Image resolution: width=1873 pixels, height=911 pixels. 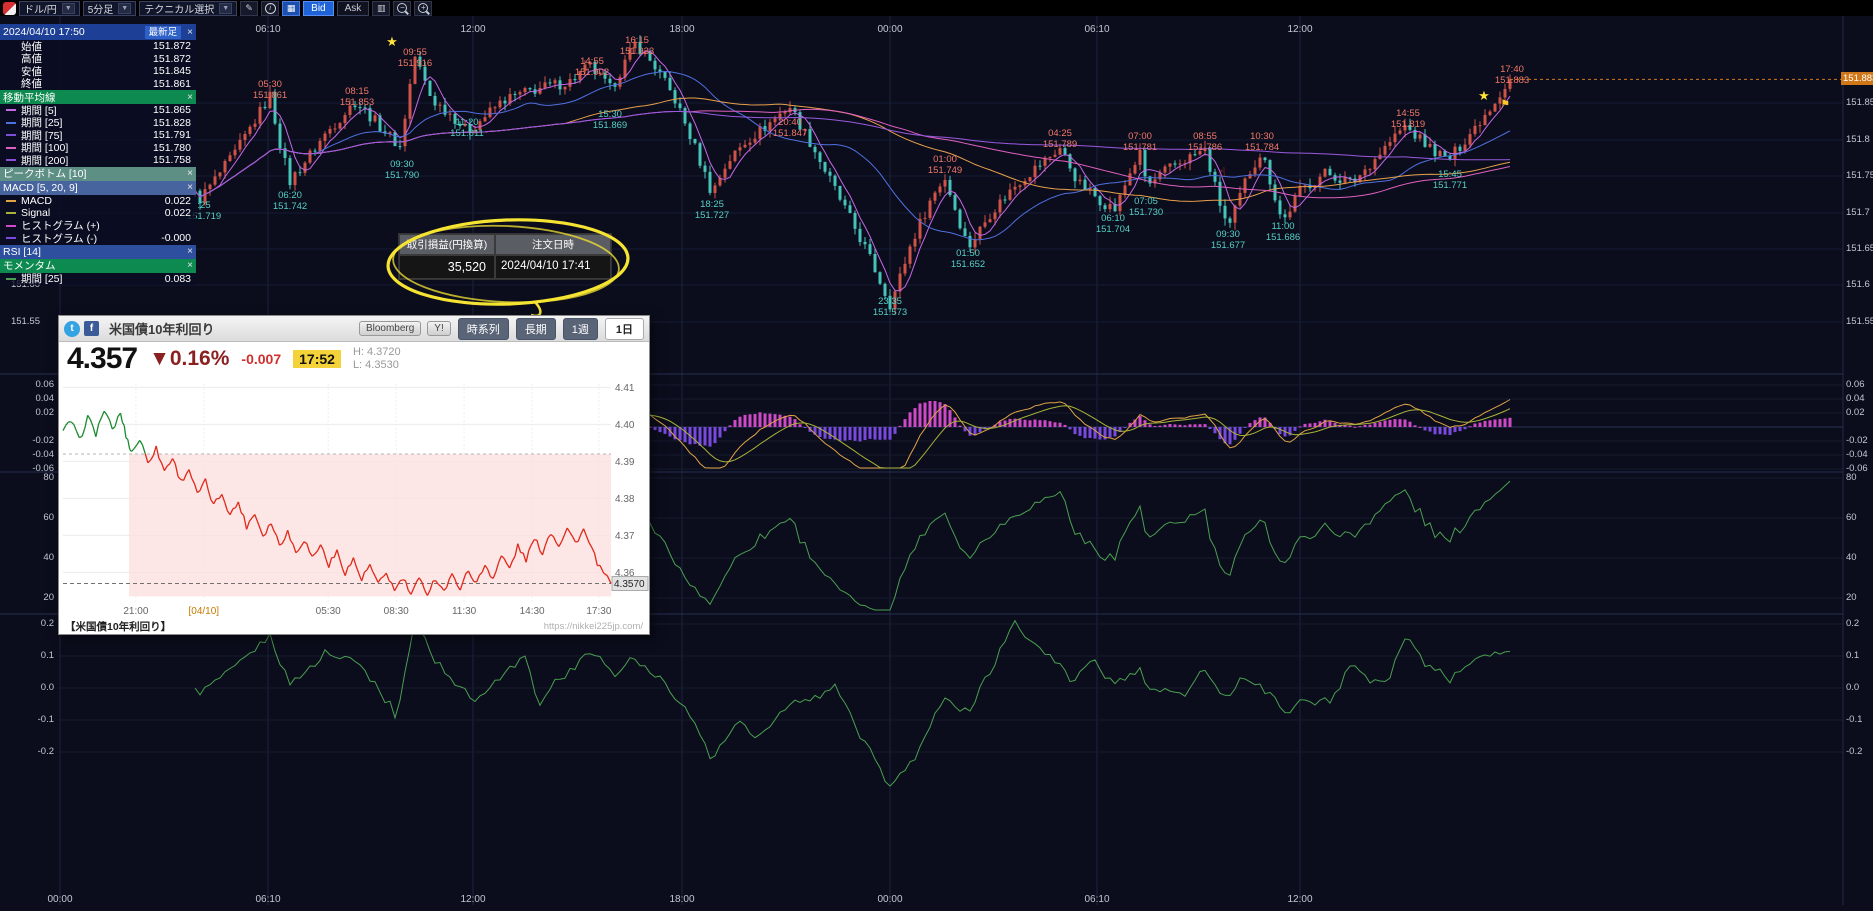 What do you see at coordinates (98, 213) in the screenshot?
I see `indicator-value-row: Signal 0.022` at bounding box center [98, 213].